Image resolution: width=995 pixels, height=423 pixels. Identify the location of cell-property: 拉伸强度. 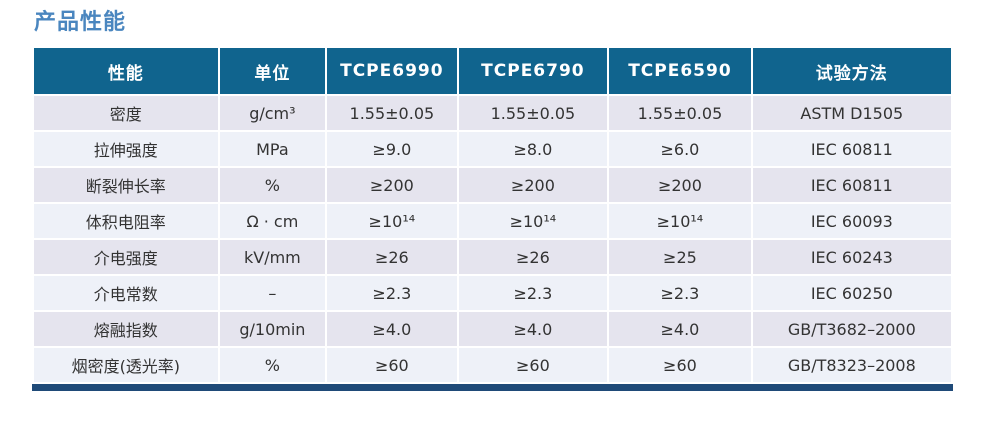
(126, 149).